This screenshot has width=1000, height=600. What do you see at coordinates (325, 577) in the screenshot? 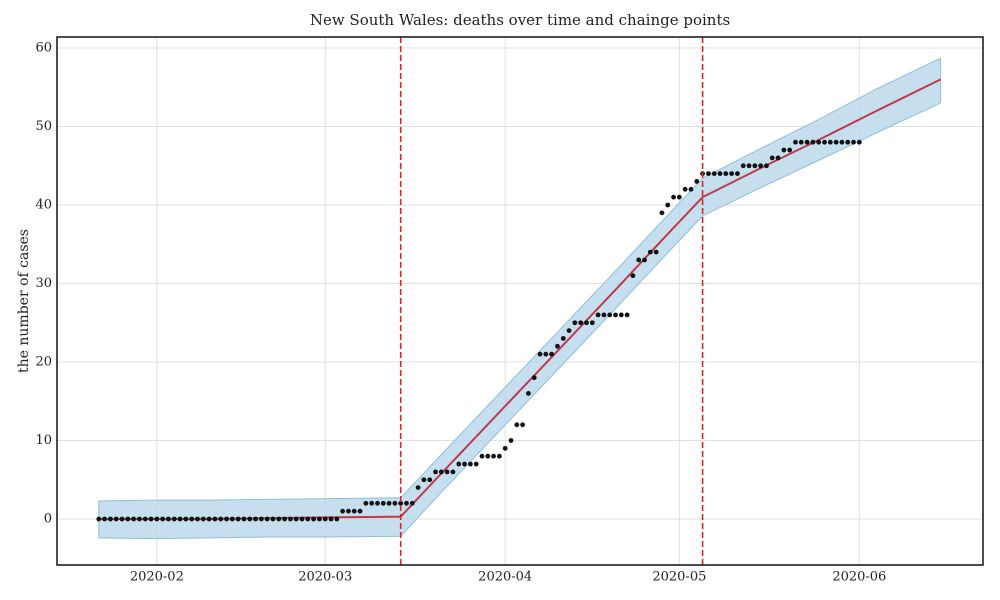
I see `x-tick-label: 2020-03` at bounding box center [325, 577].